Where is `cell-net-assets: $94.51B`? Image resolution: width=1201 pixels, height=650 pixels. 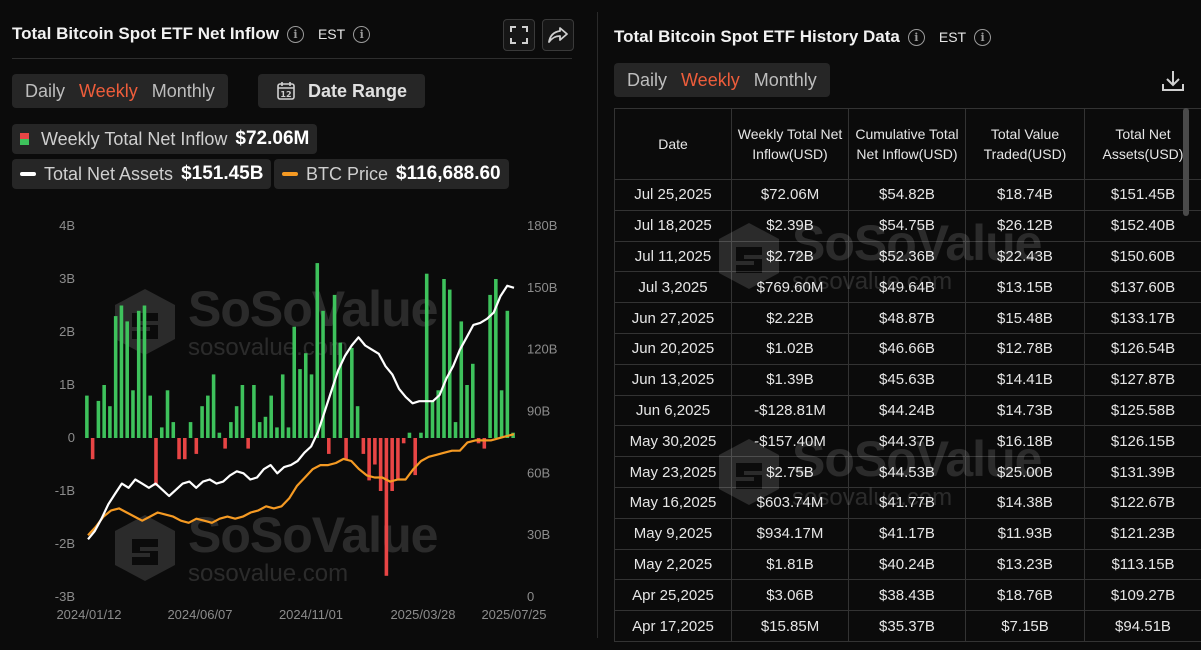 cell-net-assets: $94.51B is located at coordinates (1142, 626).